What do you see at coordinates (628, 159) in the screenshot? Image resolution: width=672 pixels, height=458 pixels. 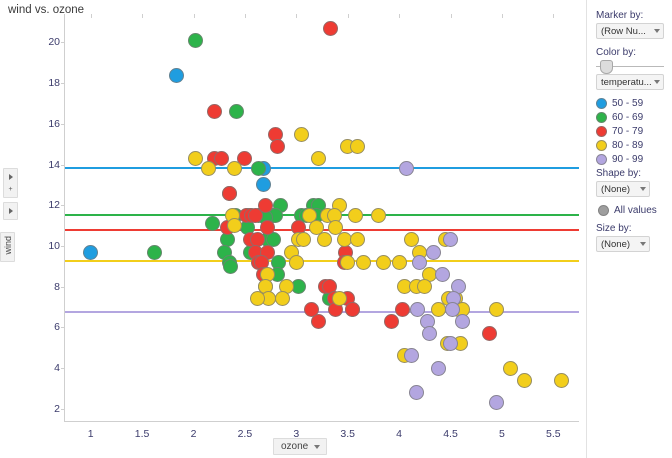 I see `legend-item-label: 90 - 99` at bounding box center [628, 159].